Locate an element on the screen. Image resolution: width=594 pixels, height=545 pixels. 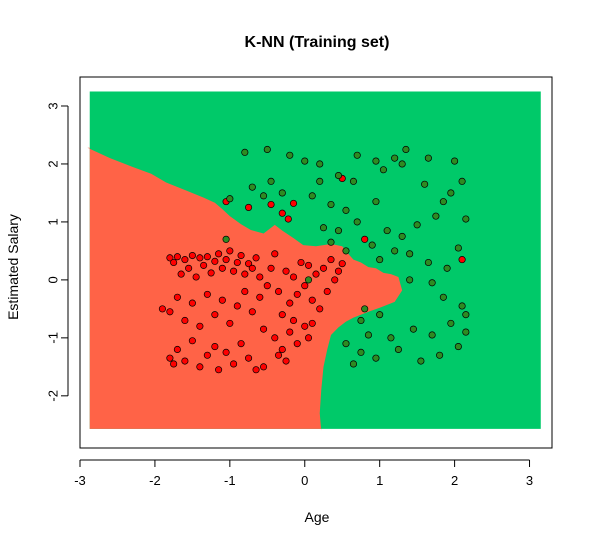
y-tick-label: 3 is located at coordinates (52, 105).